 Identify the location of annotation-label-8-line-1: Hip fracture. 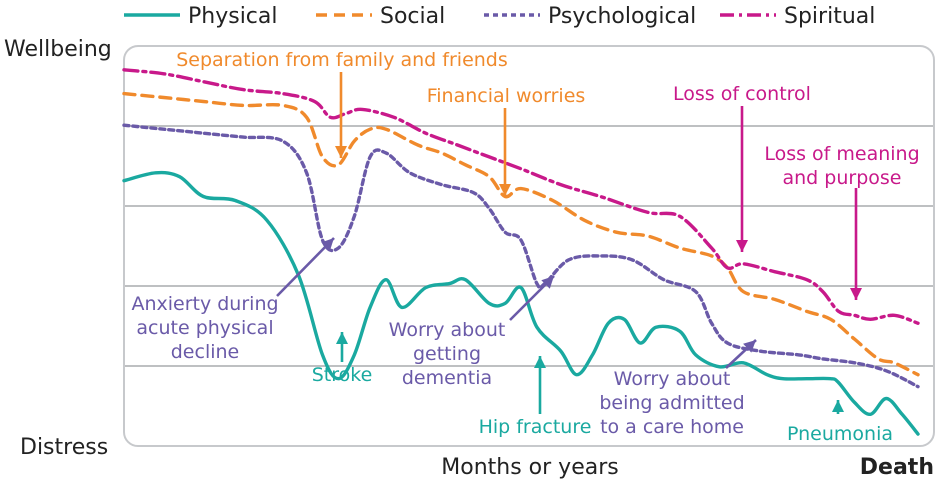
(535, 427).